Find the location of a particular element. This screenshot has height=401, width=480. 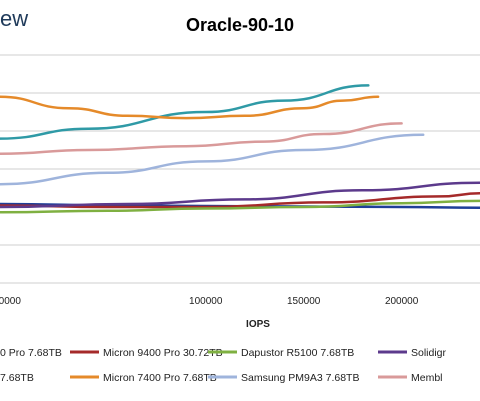

x-tick-label: 200000 is located at coordinates (402, 301).